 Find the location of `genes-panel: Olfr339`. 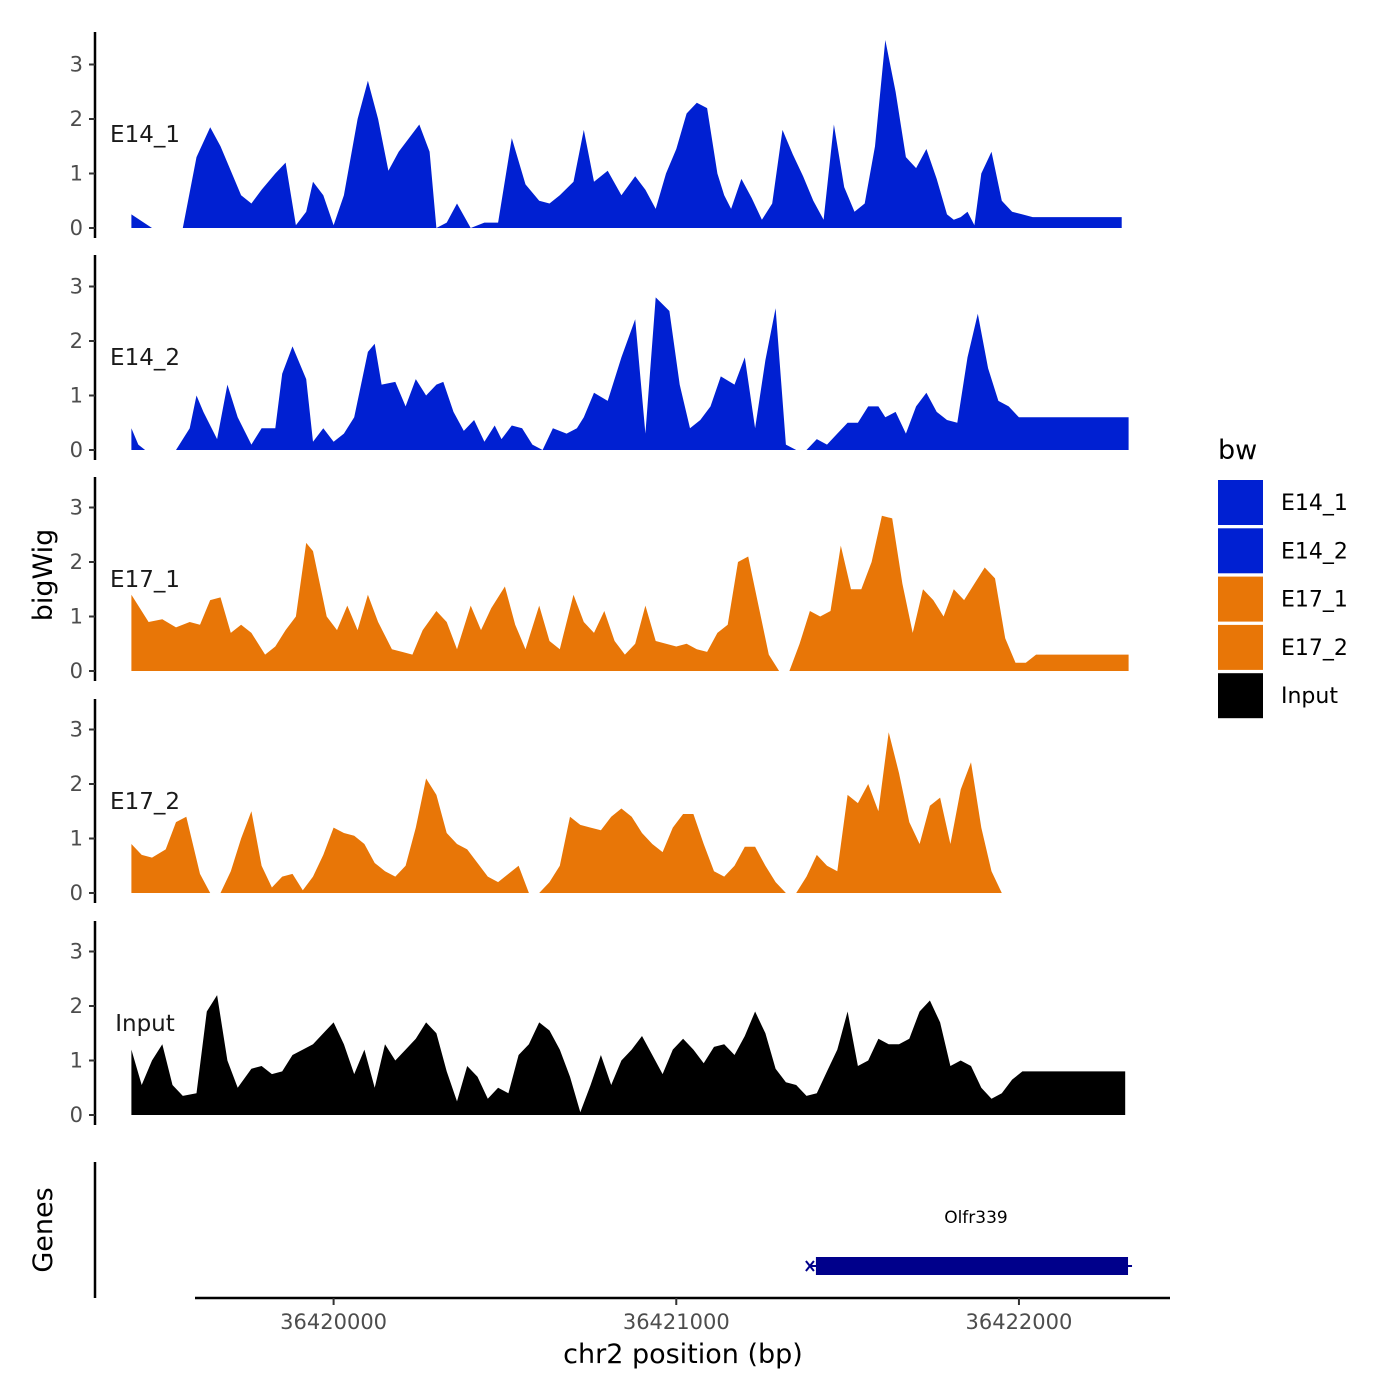

genes-panel: Olfr339 is located at coordinates (613, 1230).